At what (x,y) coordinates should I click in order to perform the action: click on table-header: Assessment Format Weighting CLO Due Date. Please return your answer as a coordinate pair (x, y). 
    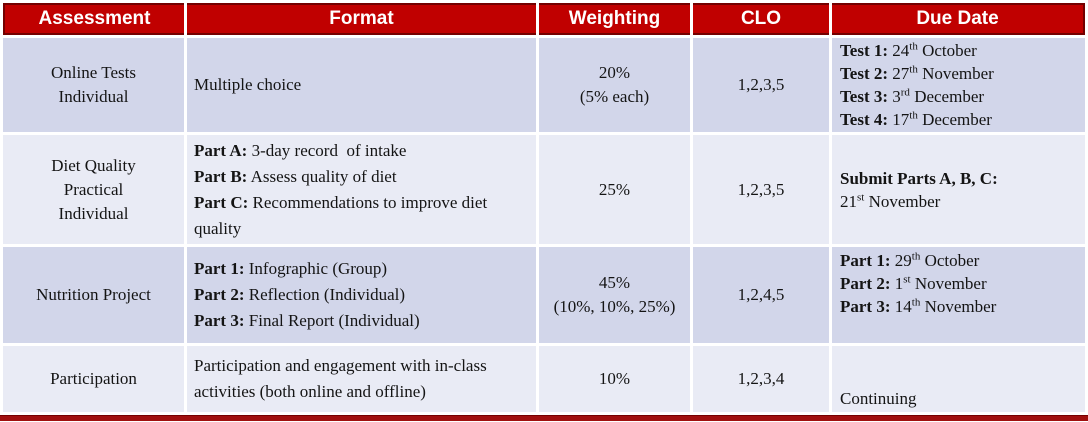
    Looking at the image, I should click on (544, 19).